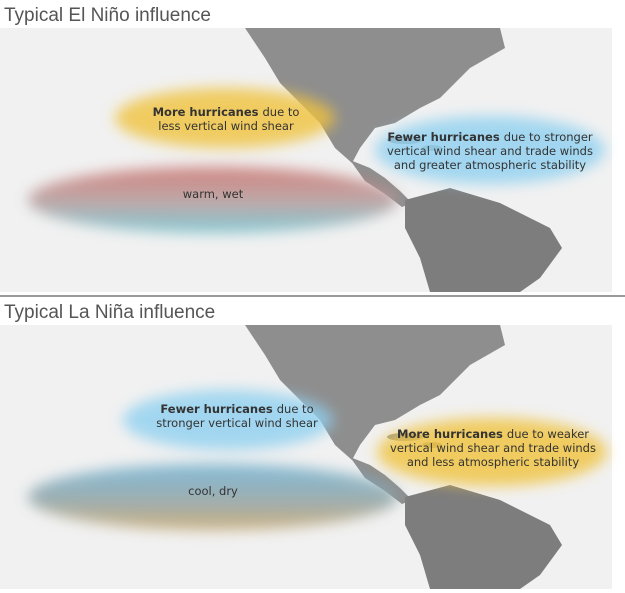  I want to click on annotation: Fewer hurricanes due to, so click(236, 409).